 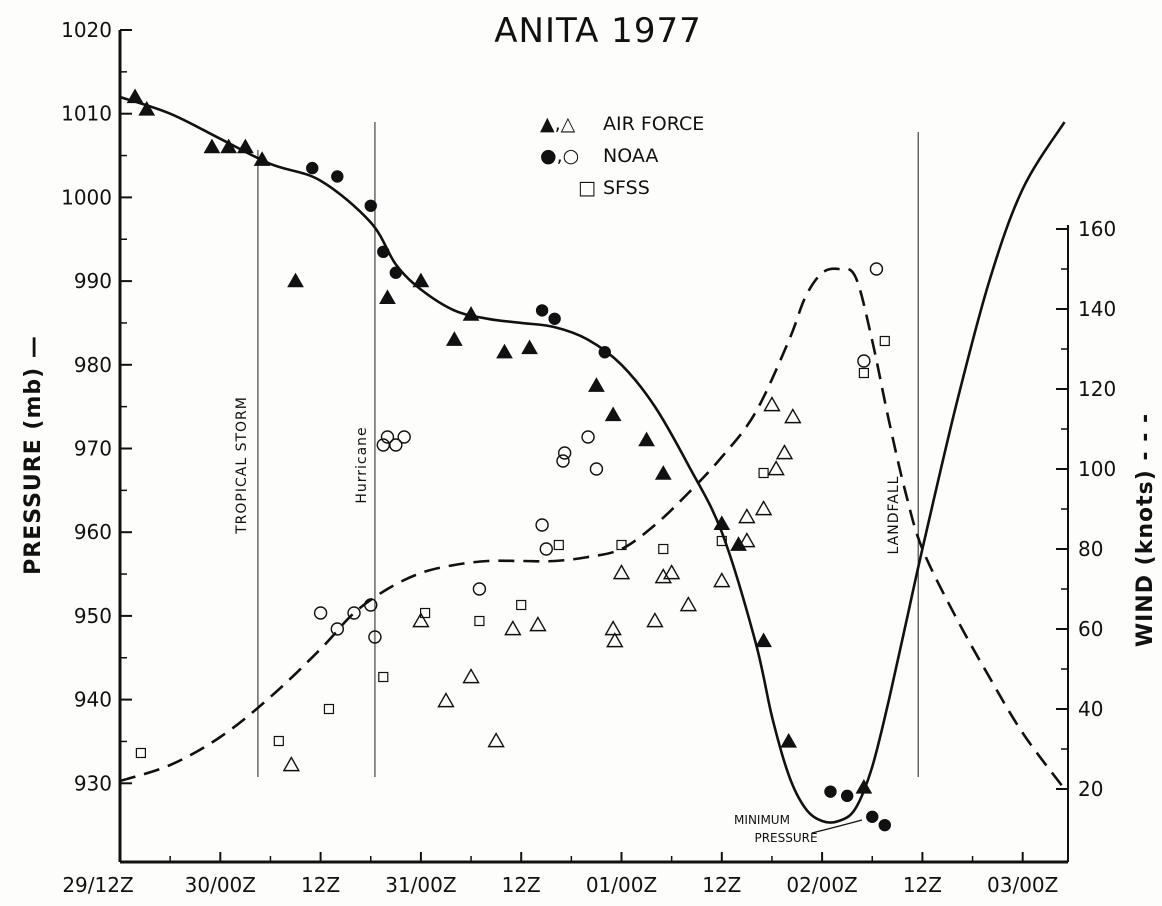 What do you see at coordinates (86, 30) in the screenshot?
I see `y-left-tick-label: 1020` at bounding box center [86, 30].